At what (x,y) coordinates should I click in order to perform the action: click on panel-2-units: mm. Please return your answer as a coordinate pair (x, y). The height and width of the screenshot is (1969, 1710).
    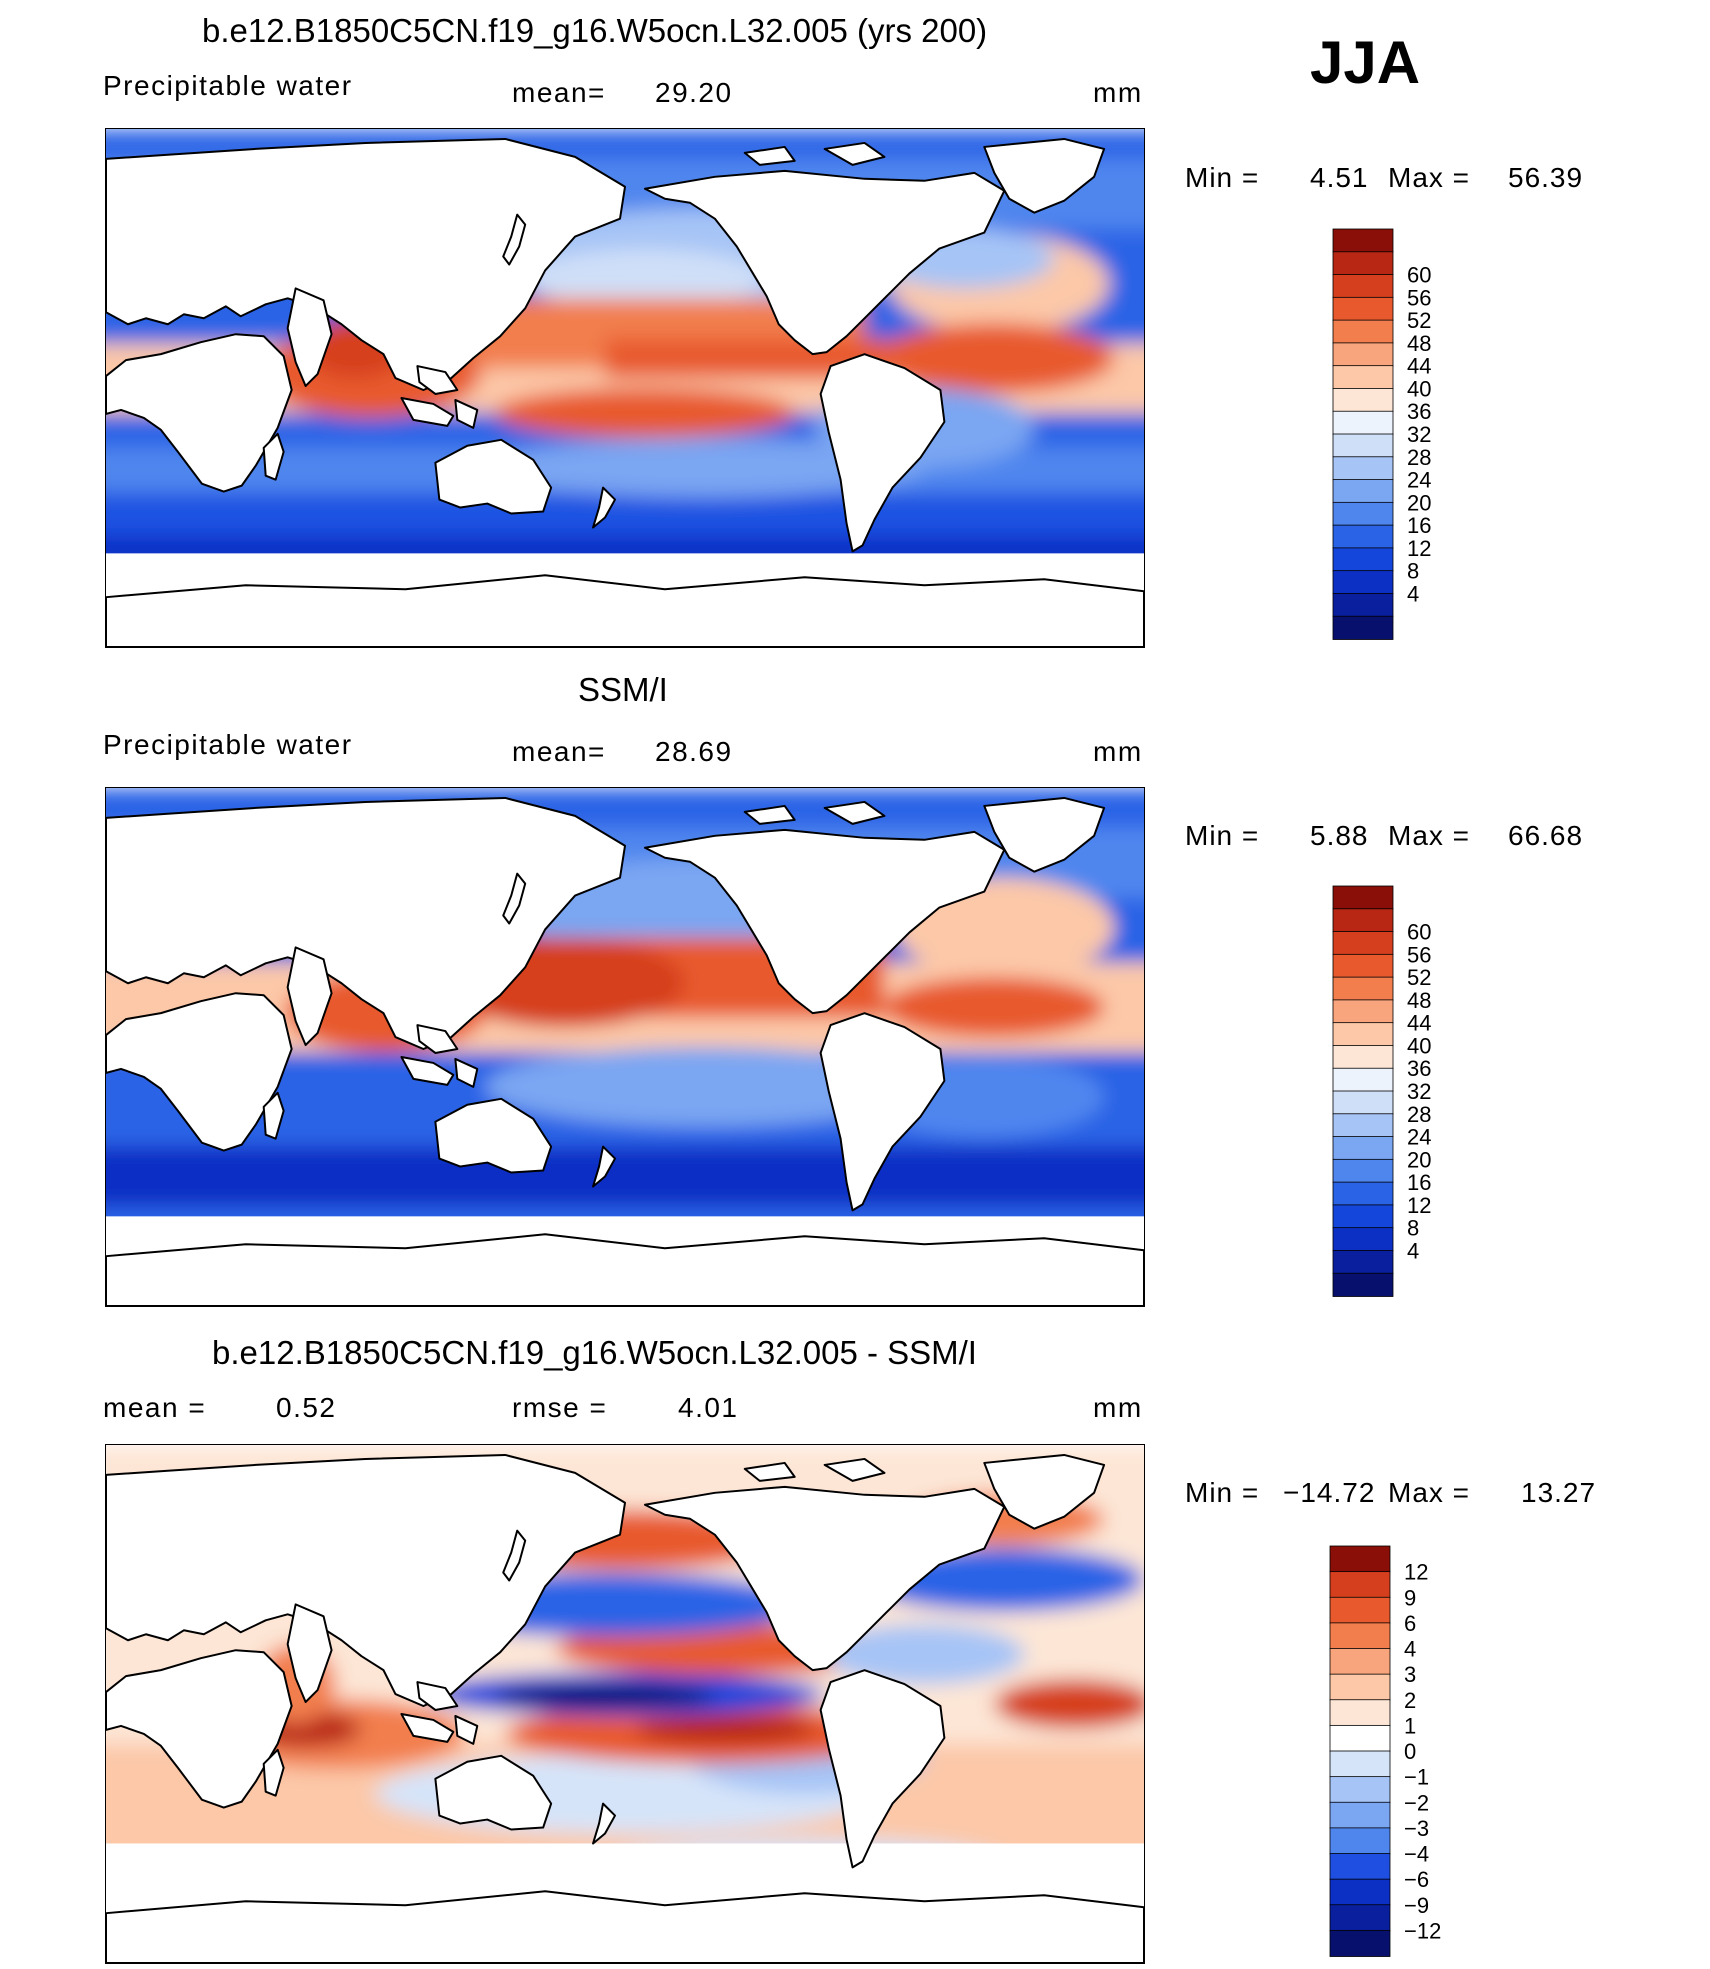
    Looking at the image, I should click on (1118, 751).